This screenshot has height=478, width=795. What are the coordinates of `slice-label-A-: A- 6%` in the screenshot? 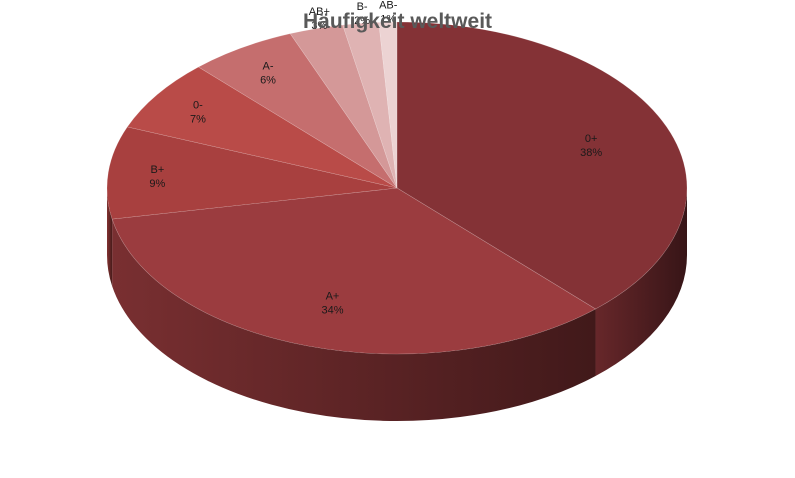 It's located at (268, 74).